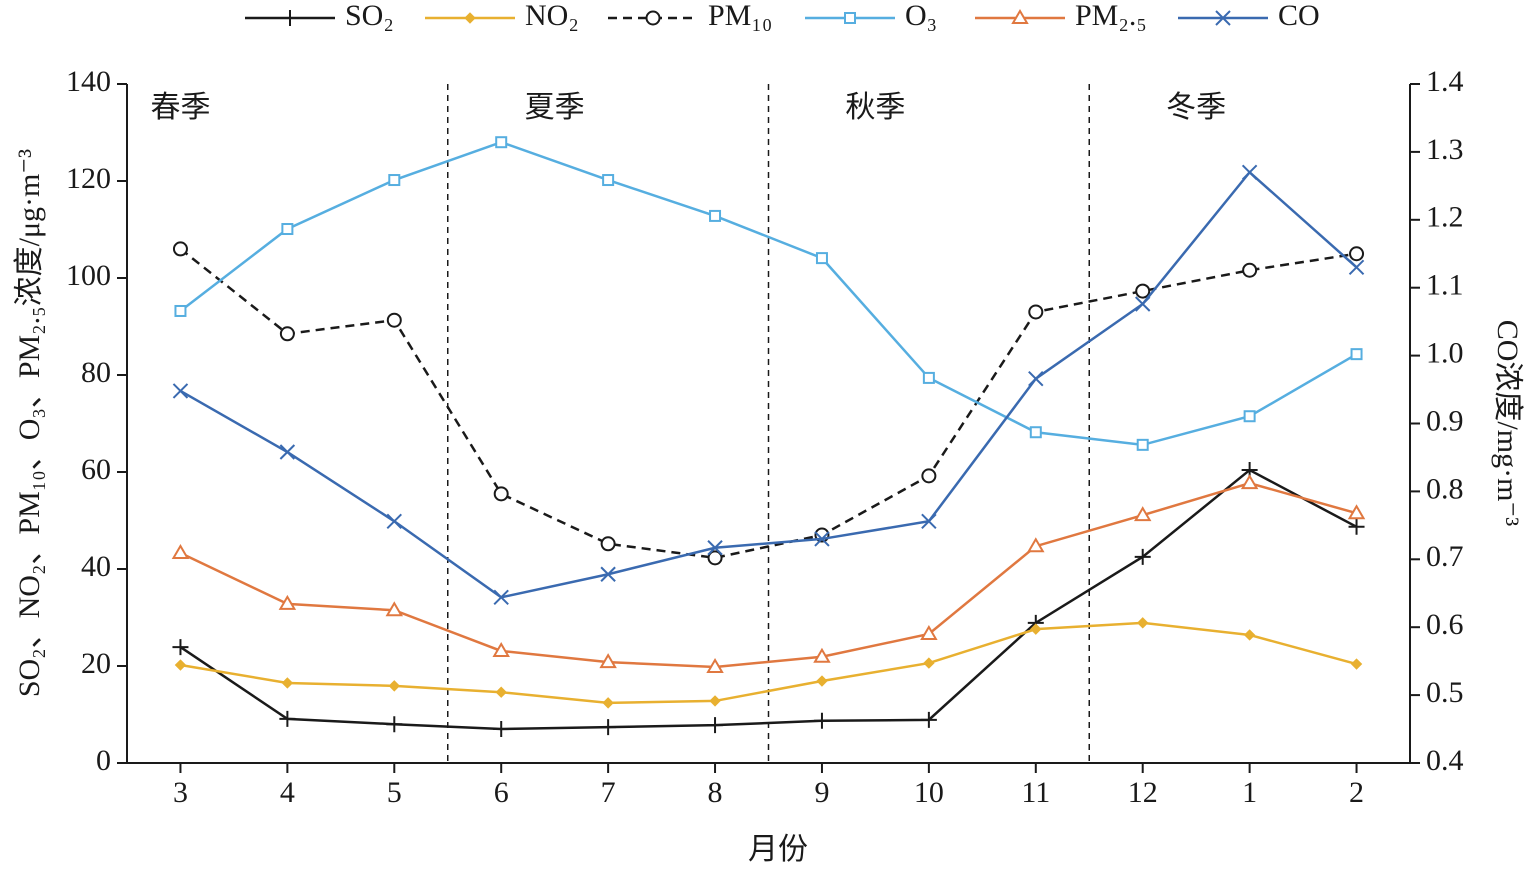 This screenshot has height=872, width=1528. I want to click on y-tick-label: 100, so click(88, 275).